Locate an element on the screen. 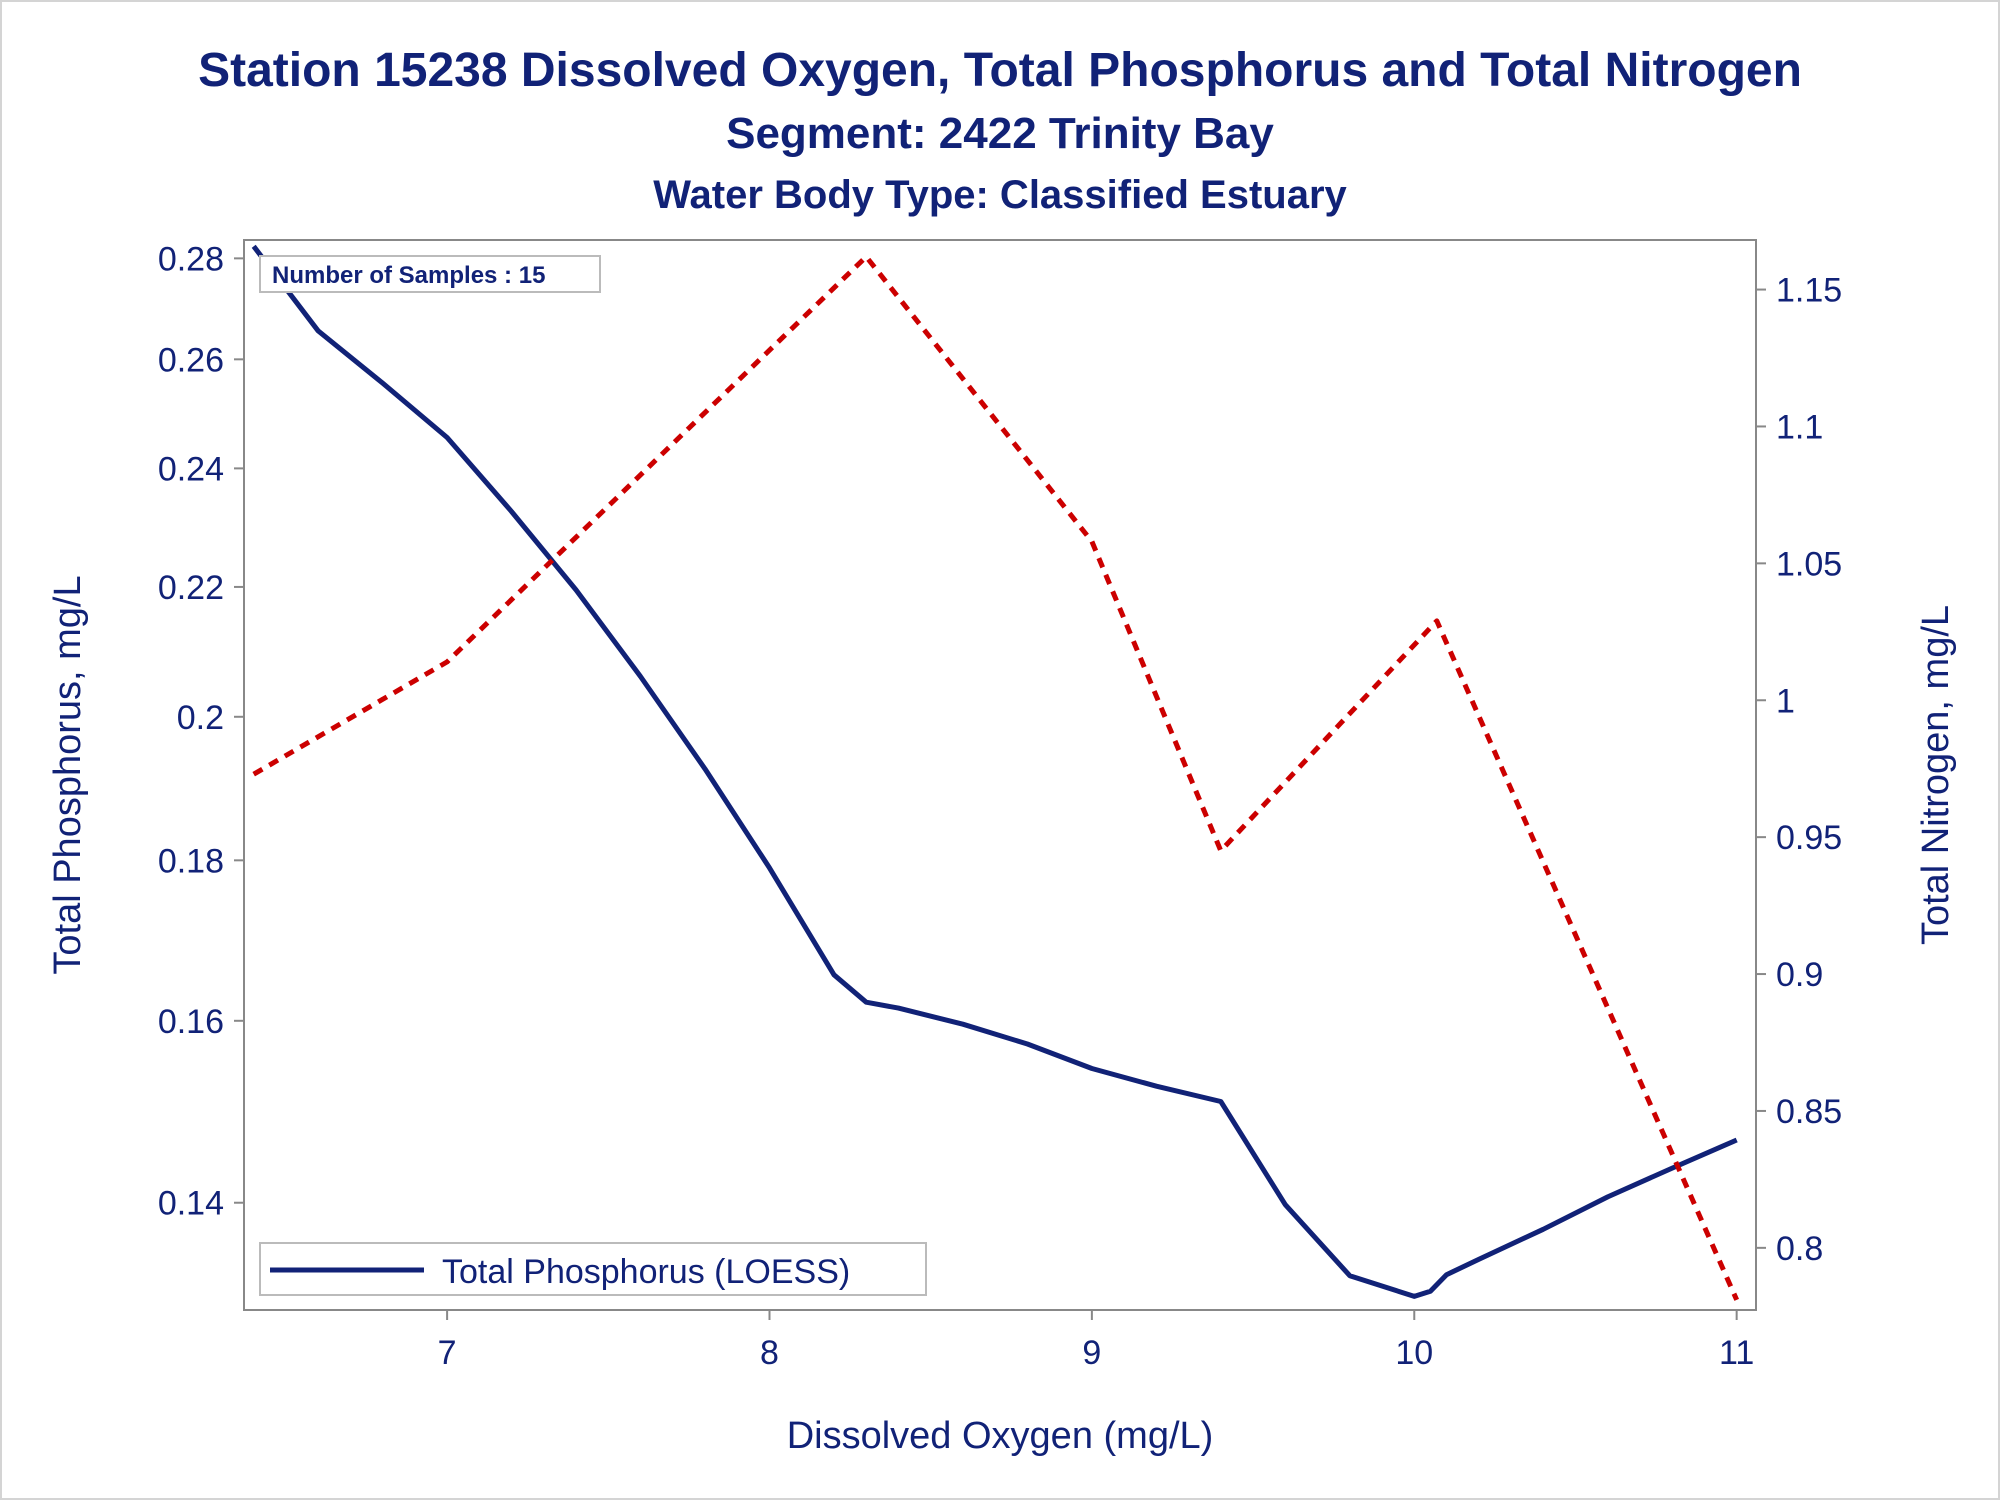 The width and height of the screenshot is (2000, 1503). chart-subtitle-2: Water Body Type: Classified Estuary is located at coordinates (1000, 195).